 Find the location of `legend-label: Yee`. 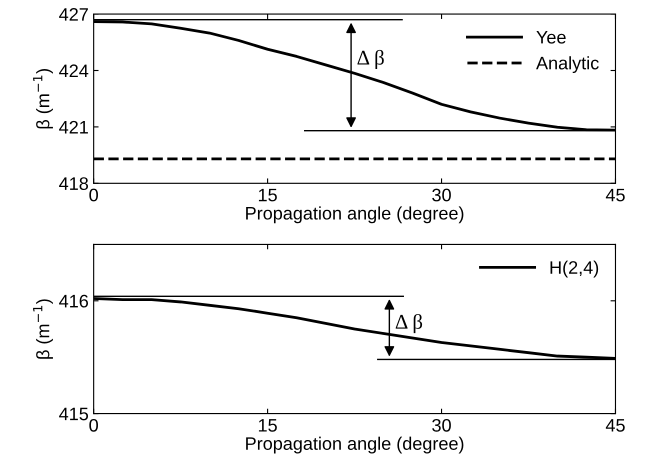

legend-label: Yee is located at coordinates (551, 37).